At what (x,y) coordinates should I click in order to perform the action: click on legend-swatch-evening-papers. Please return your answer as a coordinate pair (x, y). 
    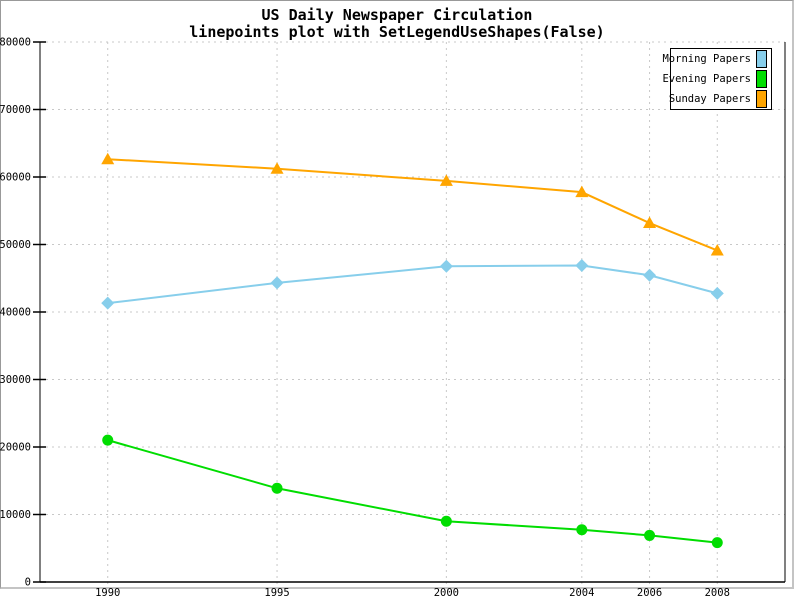
    Looking at the image, I should click on (761, 79).